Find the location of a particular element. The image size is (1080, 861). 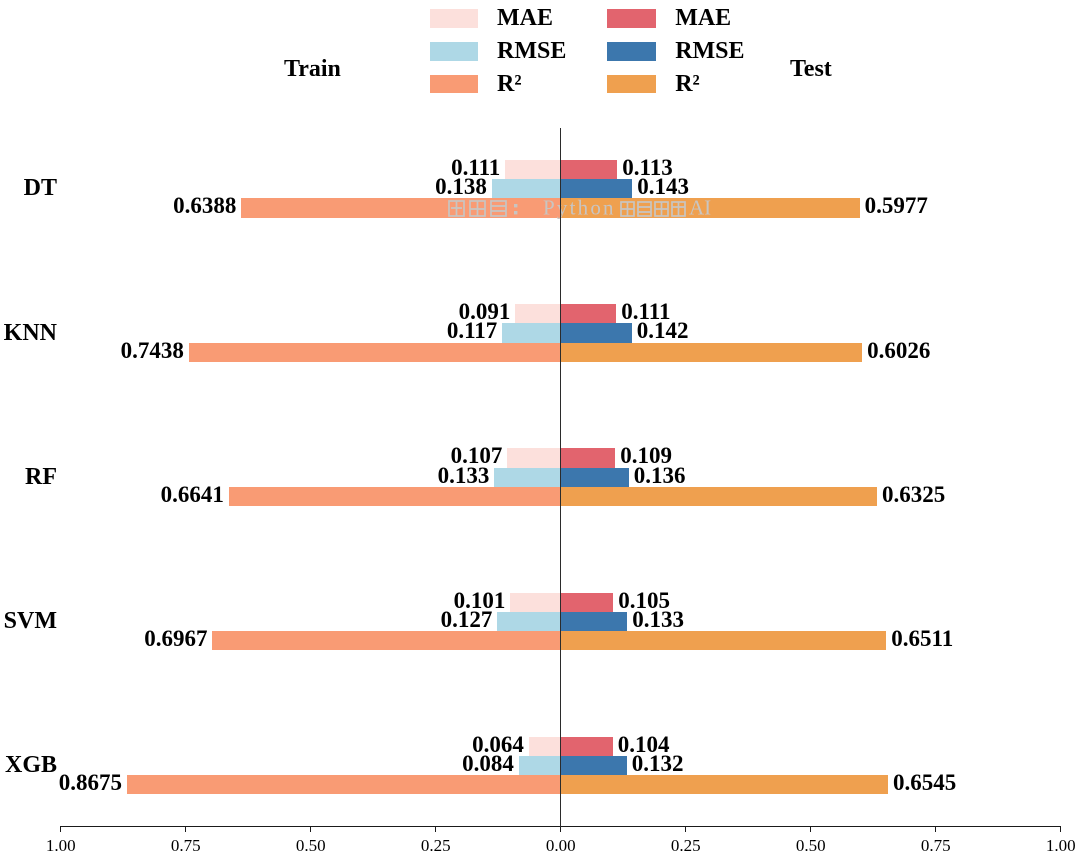

svg-text: AI is located at coordinates (700, 208).